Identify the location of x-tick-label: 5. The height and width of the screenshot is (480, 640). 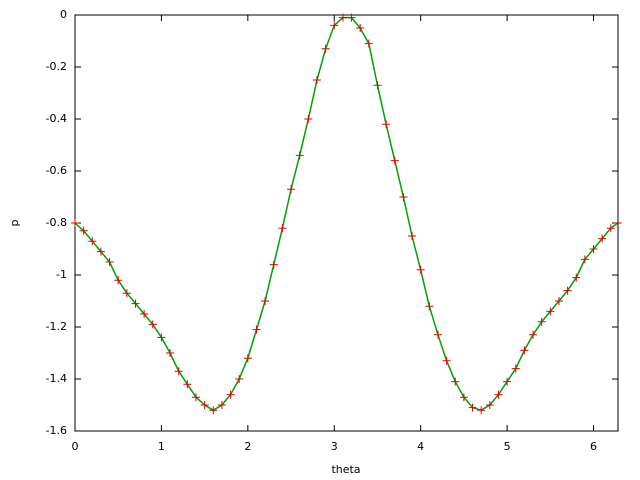
(507, 446).